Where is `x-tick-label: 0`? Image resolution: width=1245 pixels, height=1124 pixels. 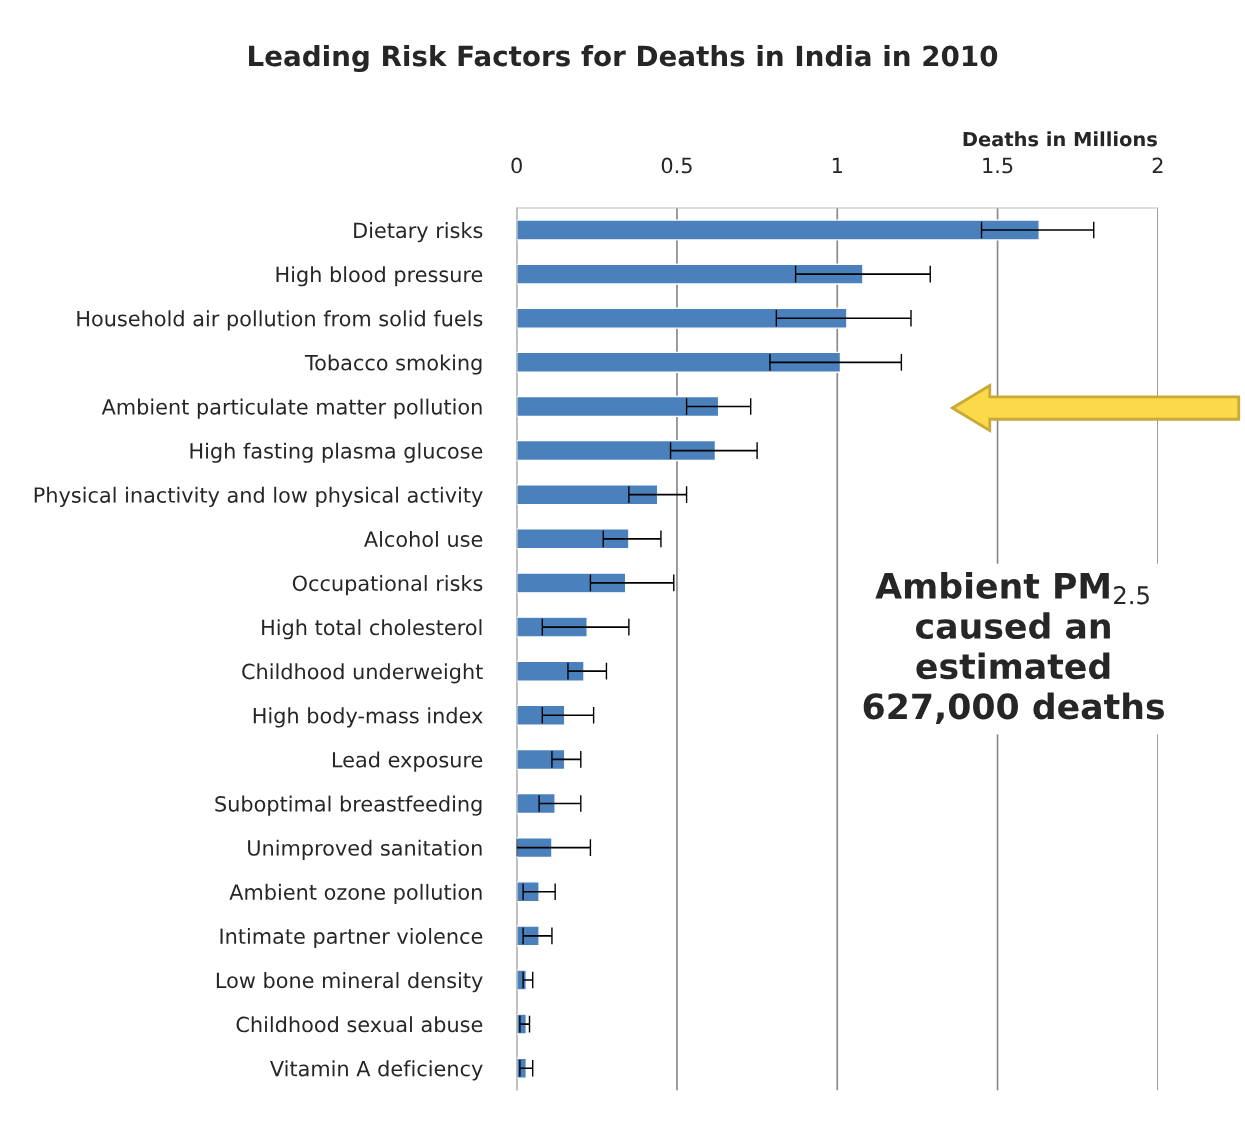 x-tick-label: 0 is located at coordinates (516, 165).